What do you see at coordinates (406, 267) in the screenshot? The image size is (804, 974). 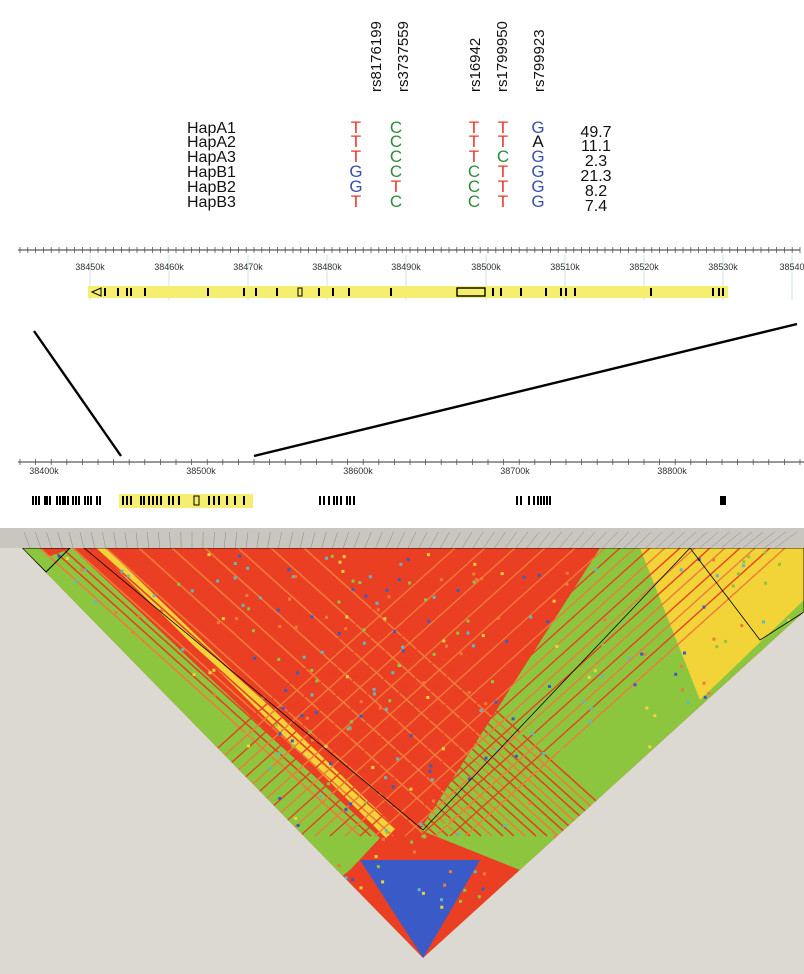 I see `axis-tick-label: 38490k` at bounding box center [406, 267].